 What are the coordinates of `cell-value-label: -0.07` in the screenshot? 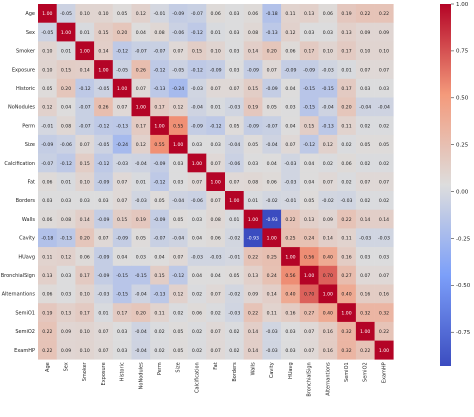 It's located at (272, 126).